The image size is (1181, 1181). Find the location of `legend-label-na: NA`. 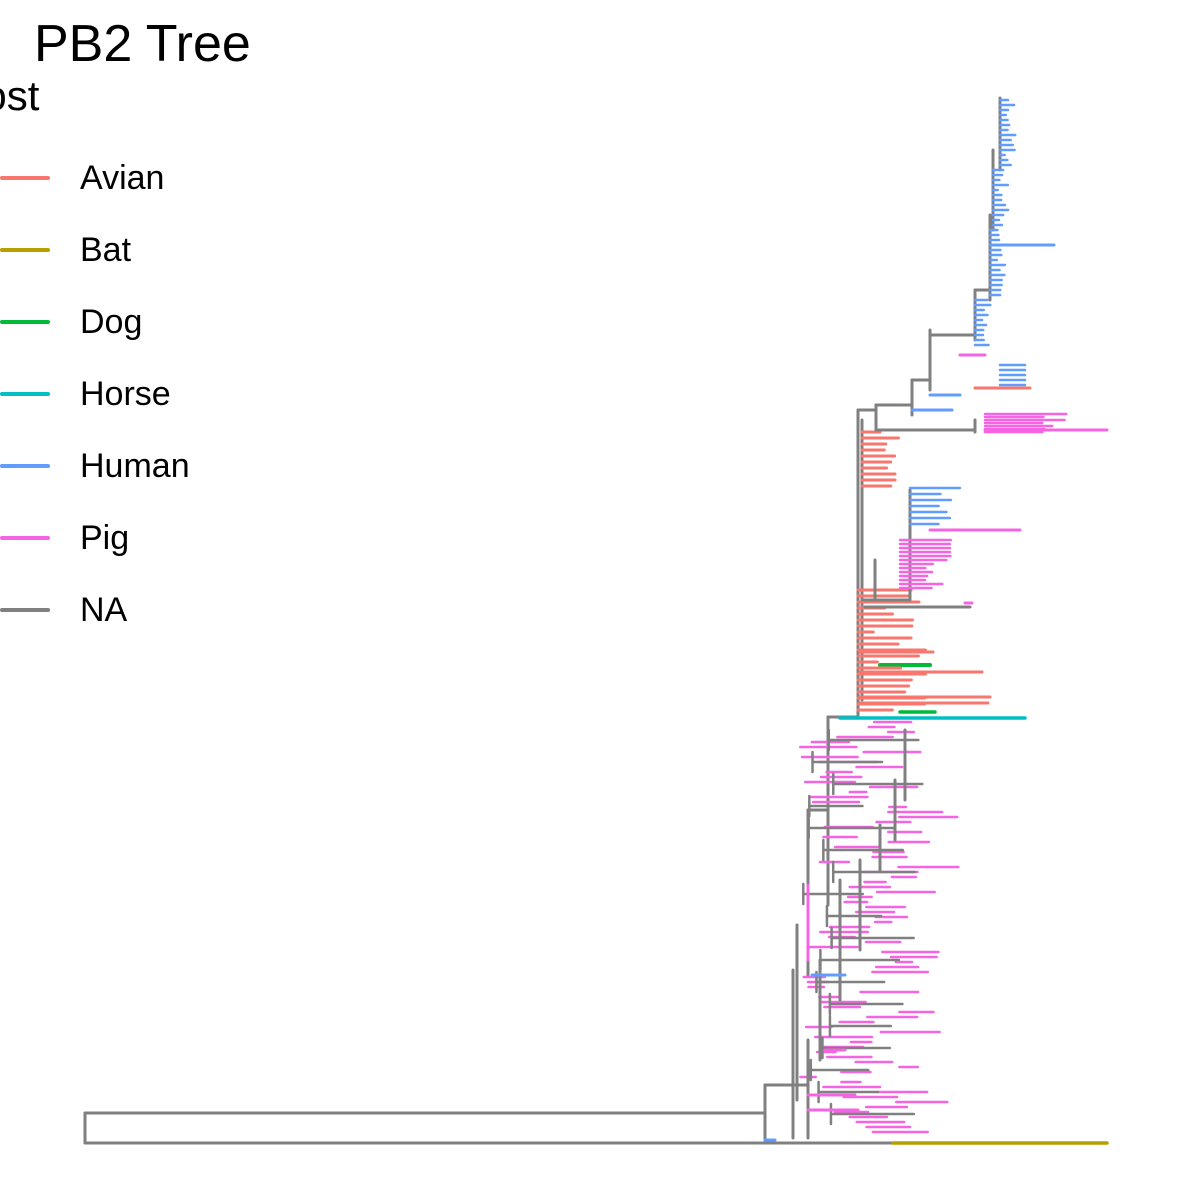

legend-label-na: NA is located at coordinates (104, 610).